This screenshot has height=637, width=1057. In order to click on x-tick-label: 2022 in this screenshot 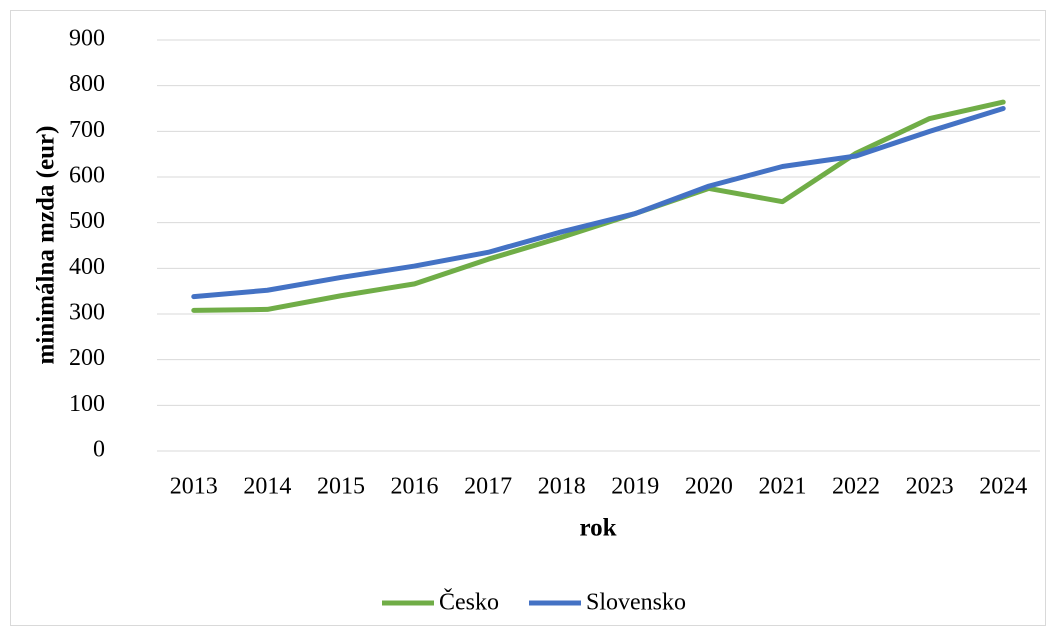, I will do `click(856, 487)`.